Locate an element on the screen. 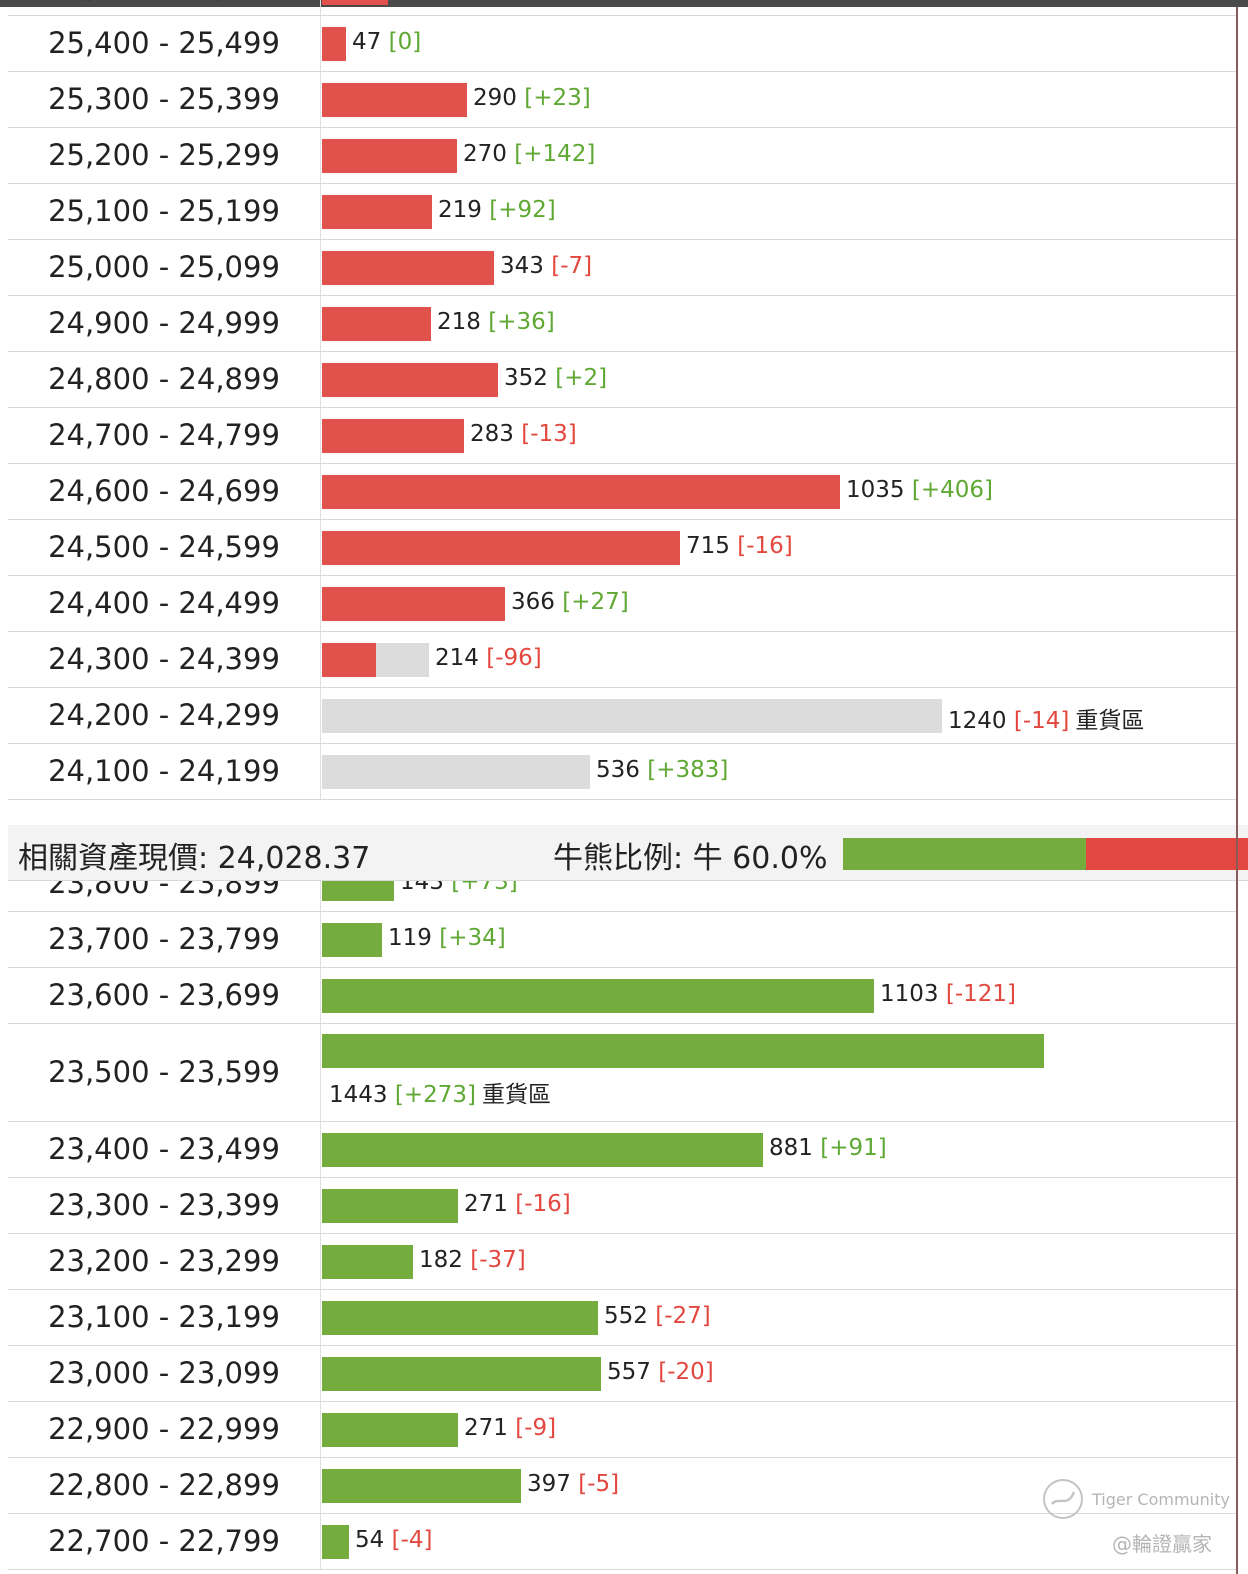  price-range-label: 23,100 - 23,199 is located at coordinates (164, 1317).